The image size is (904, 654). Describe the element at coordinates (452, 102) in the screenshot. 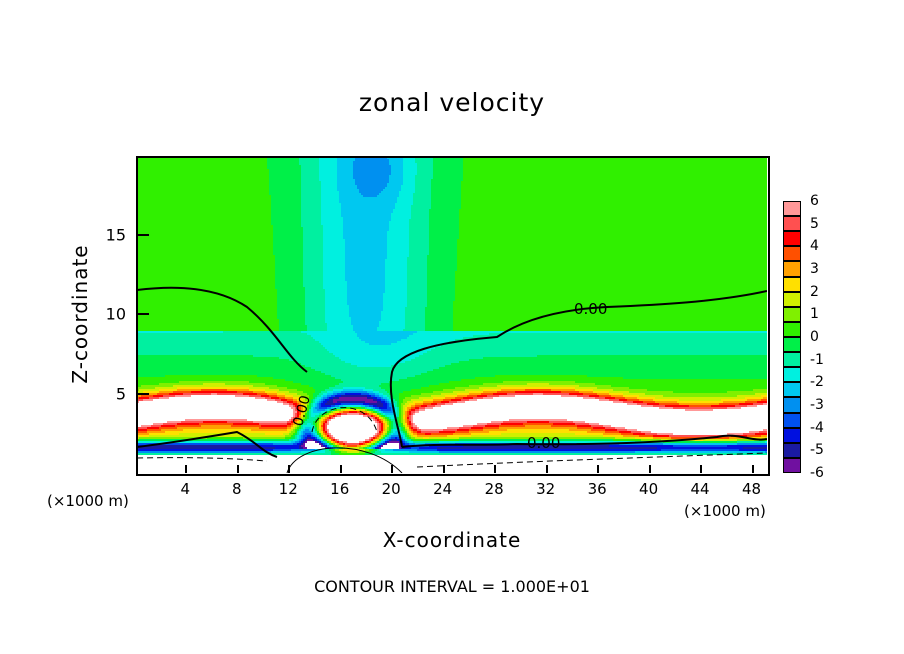

I see `chart-title: zonal velocity` at that location.